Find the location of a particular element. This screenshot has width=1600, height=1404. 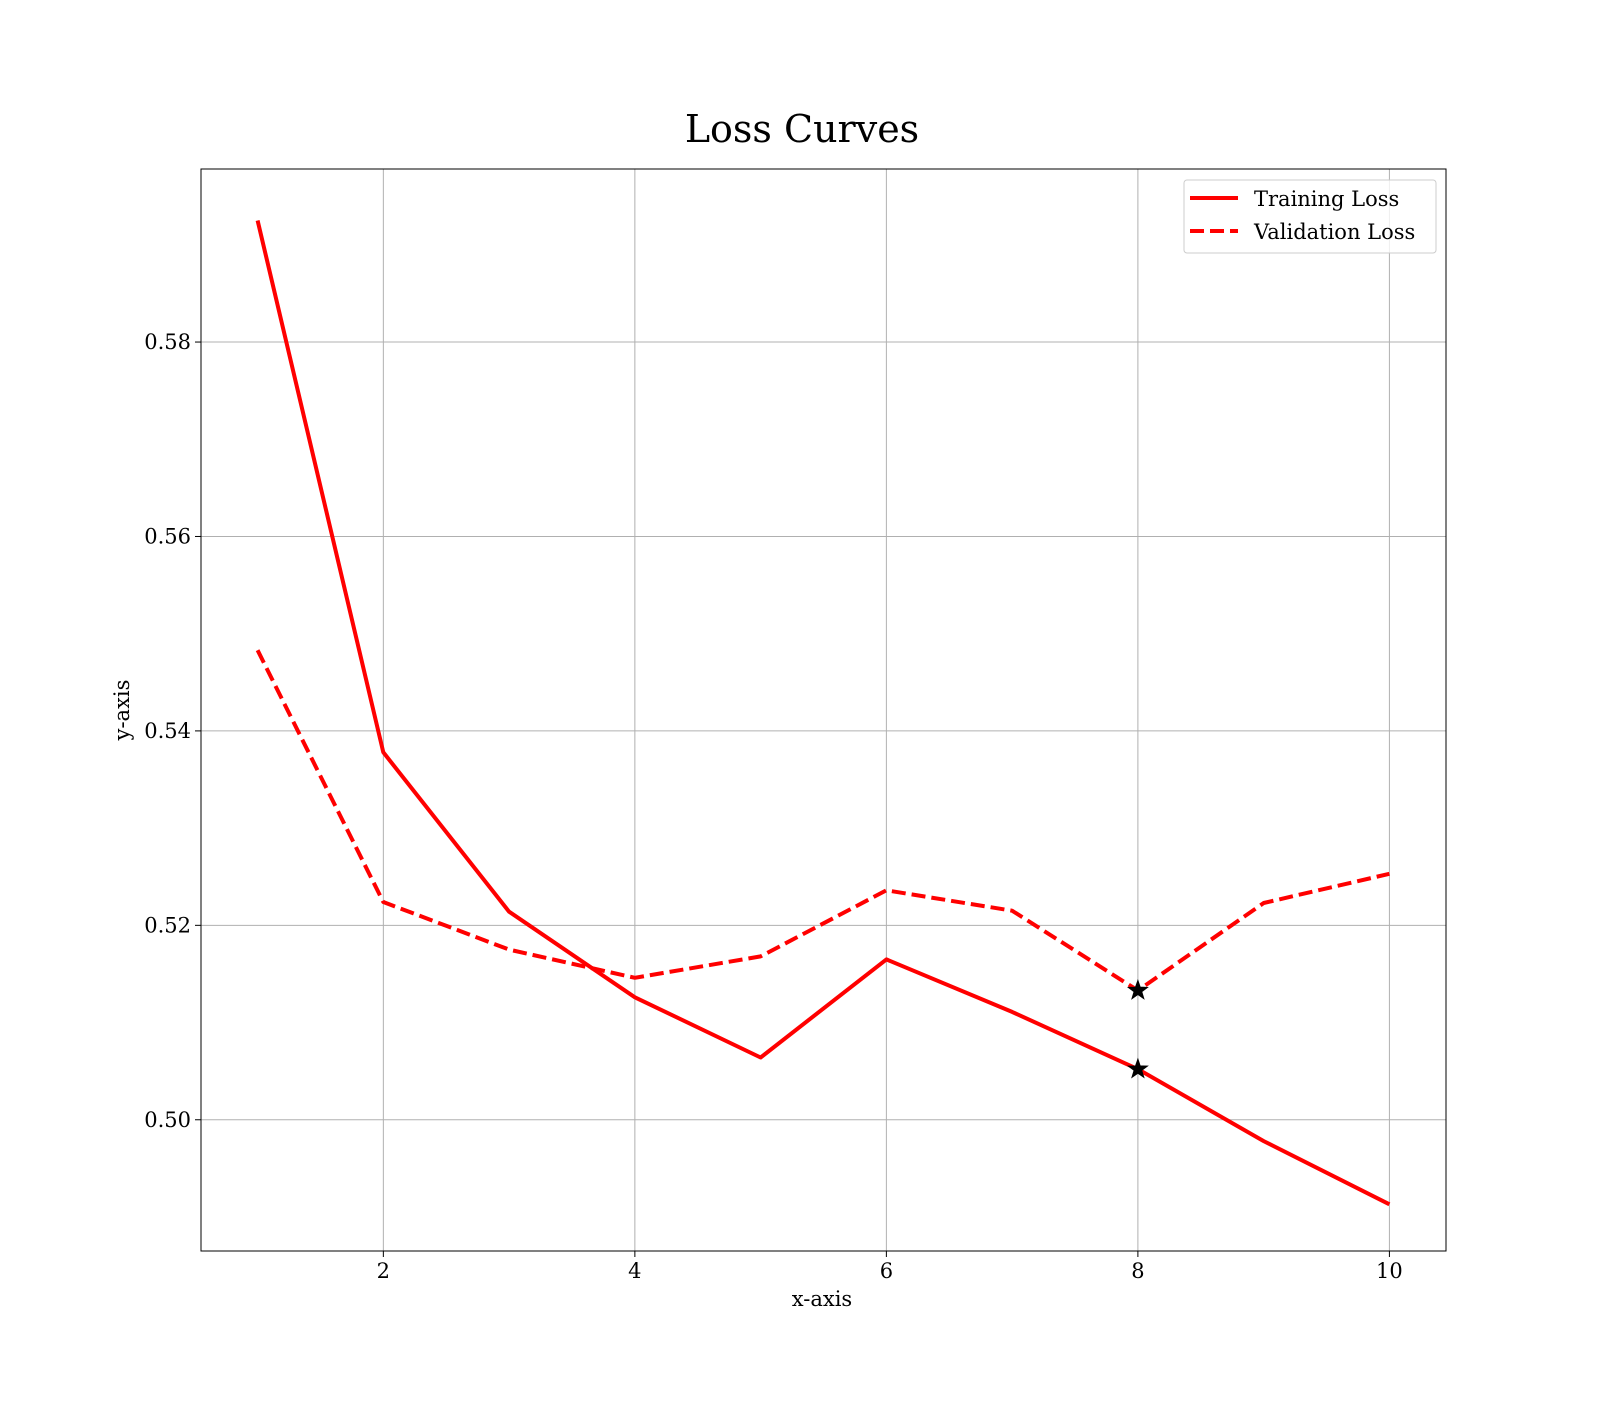

x-tick-label: 8 is located at coordinates (1137, 1271).